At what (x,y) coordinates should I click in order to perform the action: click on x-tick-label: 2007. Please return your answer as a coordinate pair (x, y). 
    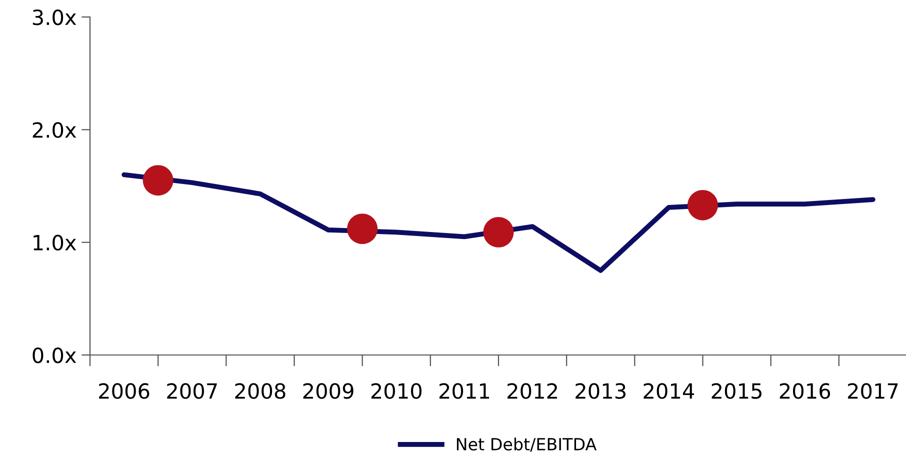
    Looking at the image, I should click on (192, 391).